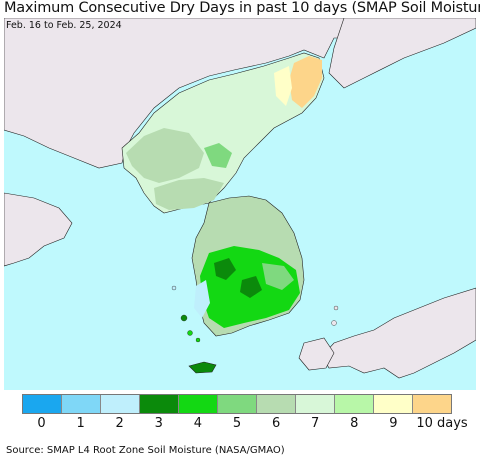 The width and height of the screenshot is (480, 460). What do you see at coordinates (276, 423) in the screenshot?
I see `legend-tick-label: 6` at bounding box center [276, 423].